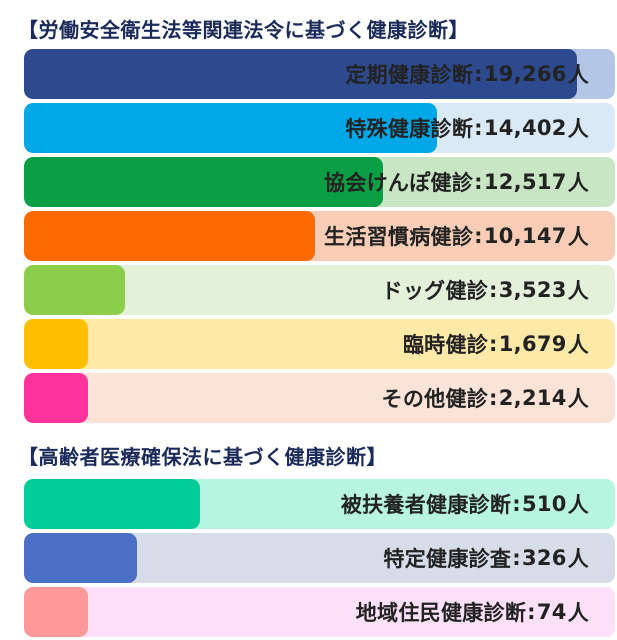 The height and width of the screenshot is (640, 617). I want to click on category-label: 協会けんぽ健診, so click(399, 183).